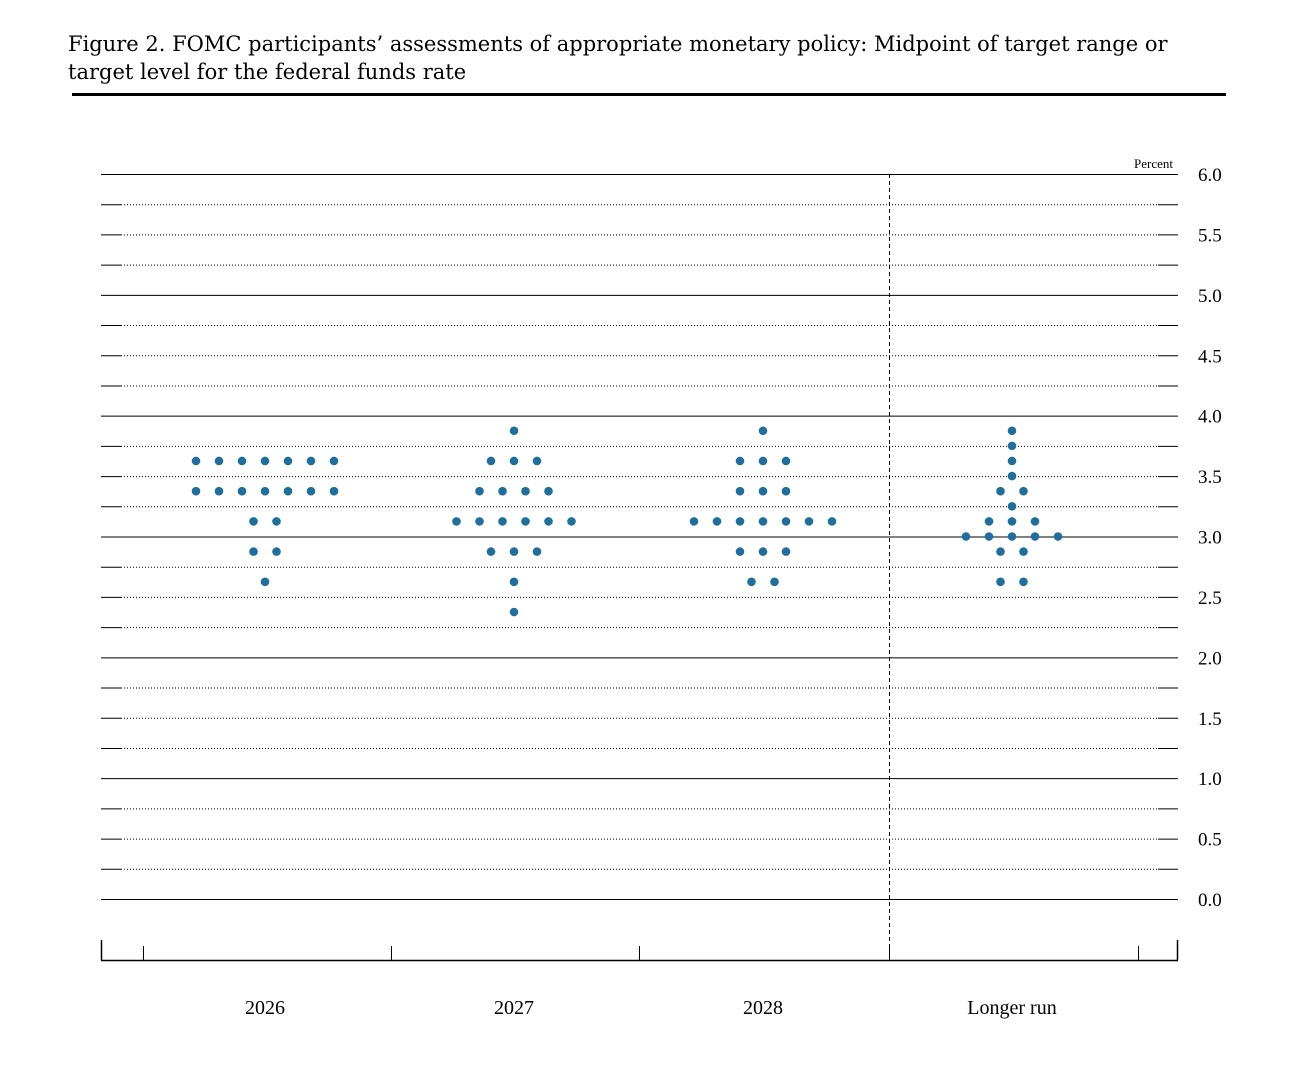 The image size is (1294, 1070). I want to click on y-tick-label: 3.5, so click(1210, 477).